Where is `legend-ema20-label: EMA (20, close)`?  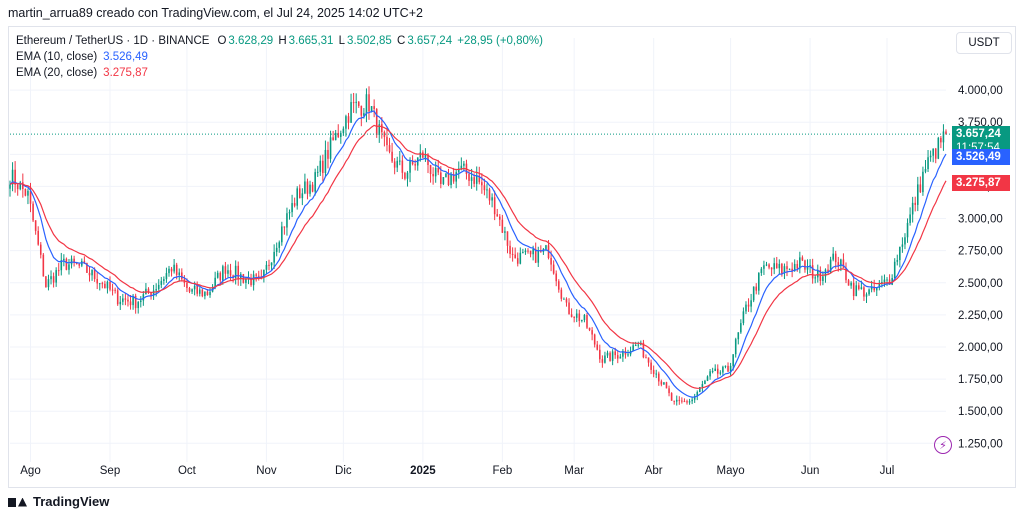
legend-ema20-label: EMA (20, close) is located at coordinates (57, 73).